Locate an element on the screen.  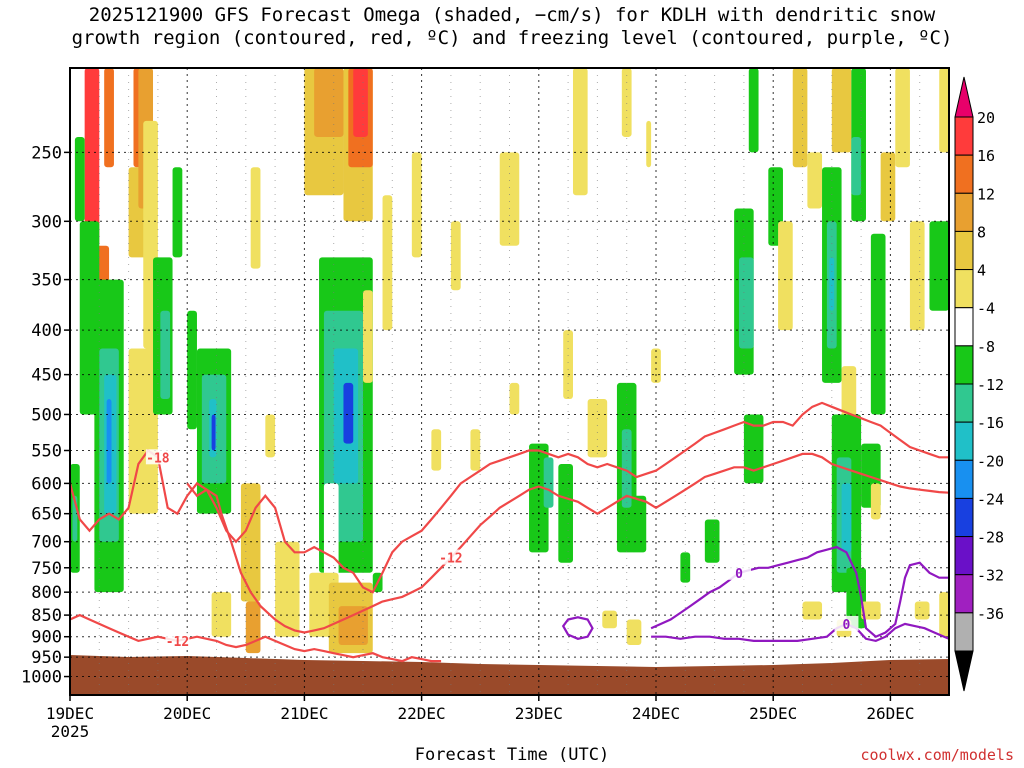
colorbar-label: -36 is located at coordinates (990, 614).